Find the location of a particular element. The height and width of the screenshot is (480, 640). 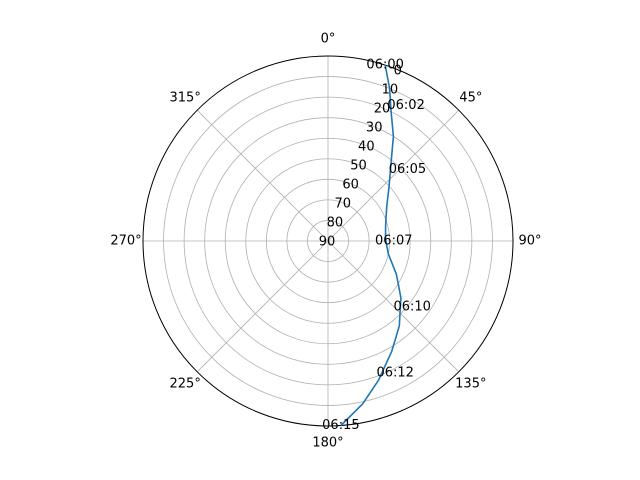

time-annotation: 06:15 is located at coordinates (340, 425).